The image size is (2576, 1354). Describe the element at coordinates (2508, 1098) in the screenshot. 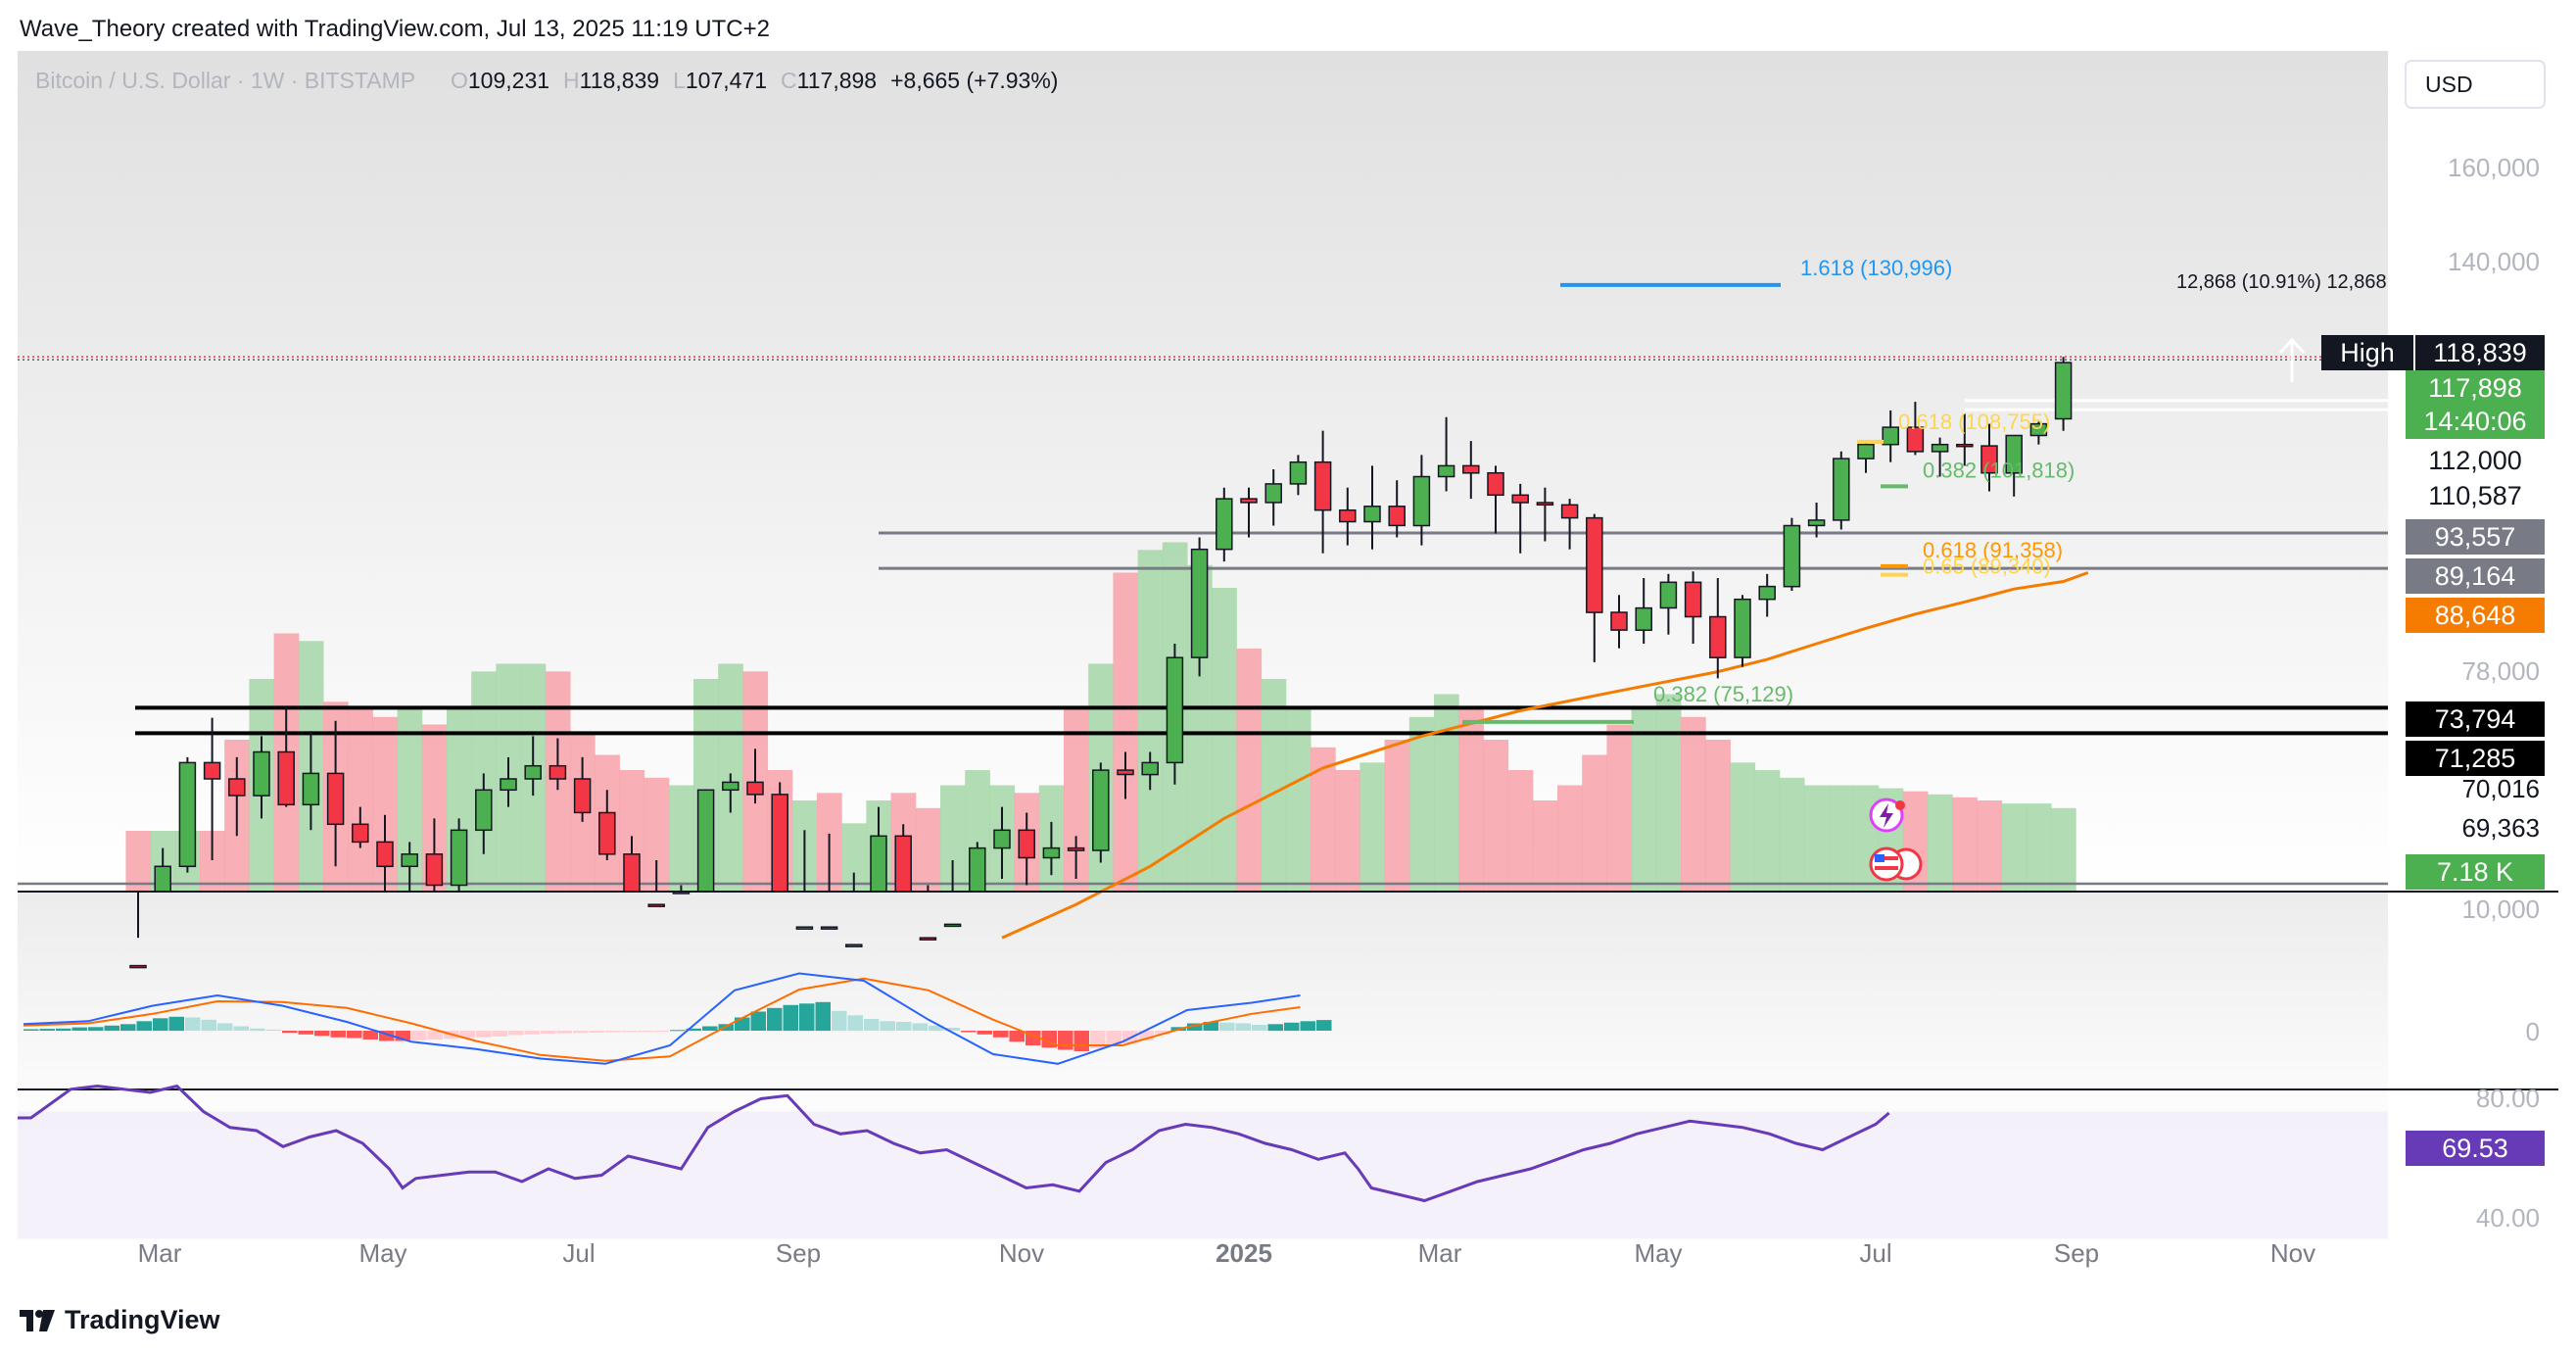

I see `rsi-tick-label: 80.00` at that location.